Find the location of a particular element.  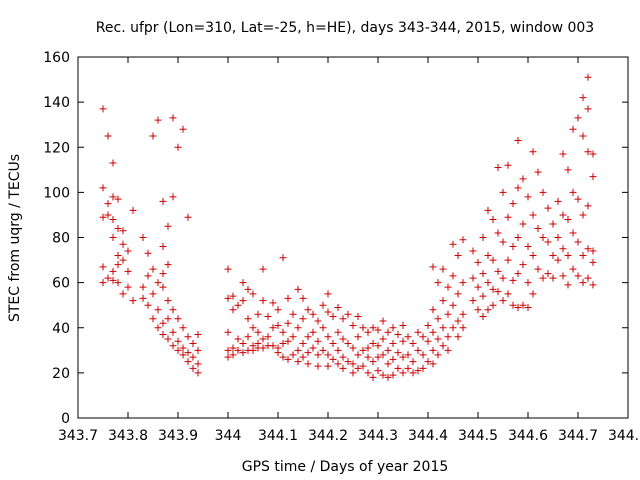

y-axis-label: STEC from uqrg / TECUs is located at coordinates (15, 238).